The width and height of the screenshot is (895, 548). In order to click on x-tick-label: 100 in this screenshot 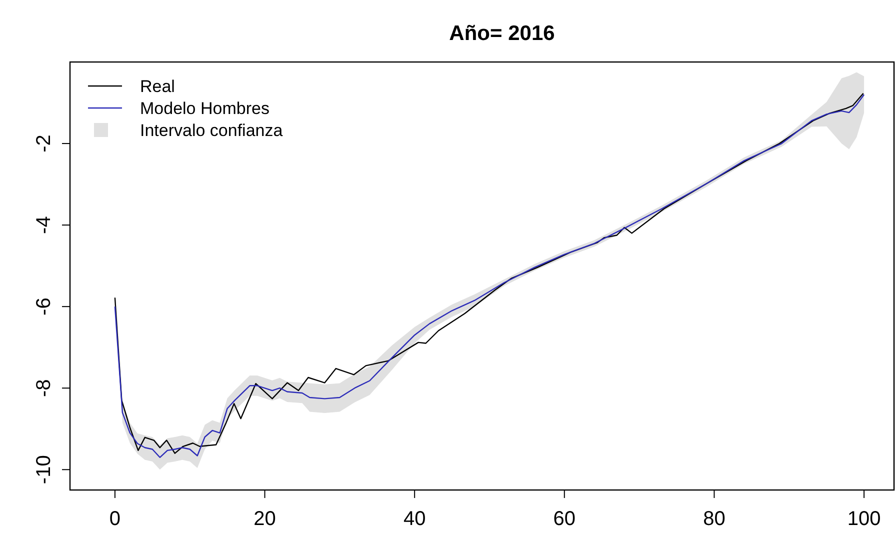, I will do `click(864, 519)`.